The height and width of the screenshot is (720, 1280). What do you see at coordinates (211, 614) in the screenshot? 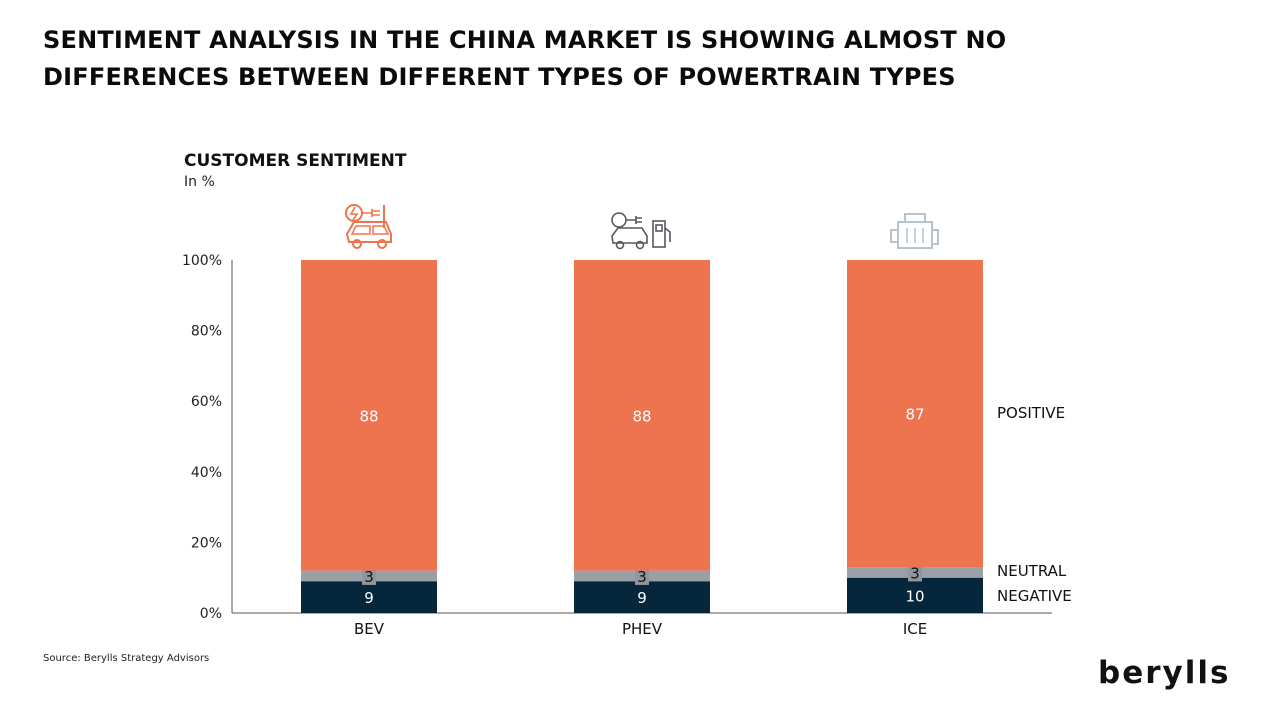
I see `y-tick-label: 0%` at bounding box center [211, 614].